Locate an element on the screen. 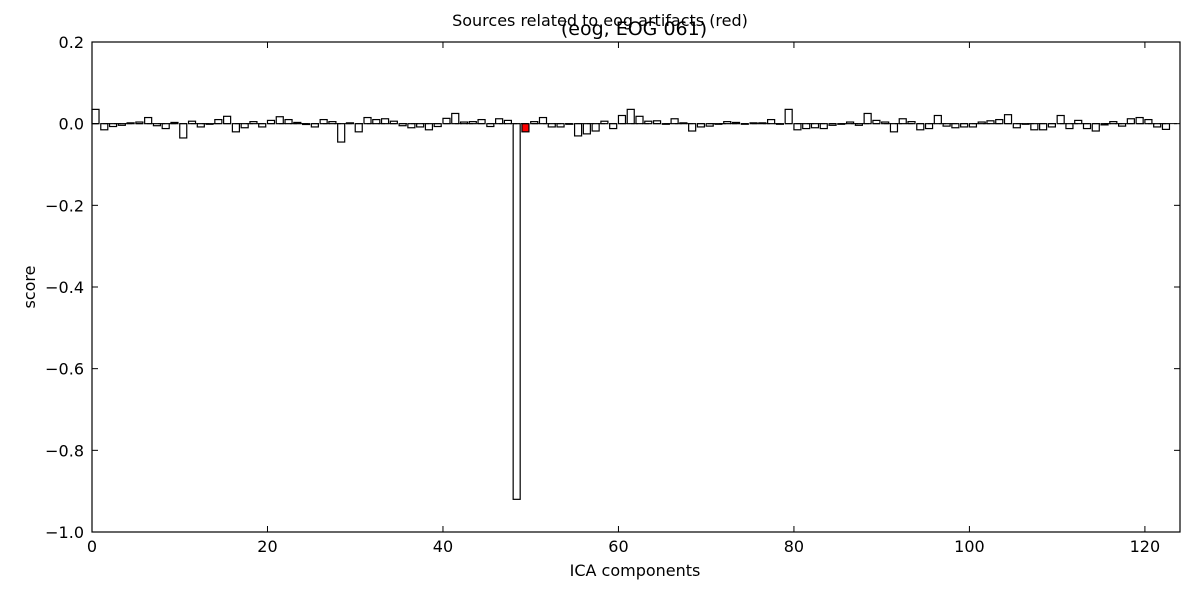 Image resolution: width=1200 pixels, height=600 pixels. x-tick-label: 100 is located at coordinates (969, 546).